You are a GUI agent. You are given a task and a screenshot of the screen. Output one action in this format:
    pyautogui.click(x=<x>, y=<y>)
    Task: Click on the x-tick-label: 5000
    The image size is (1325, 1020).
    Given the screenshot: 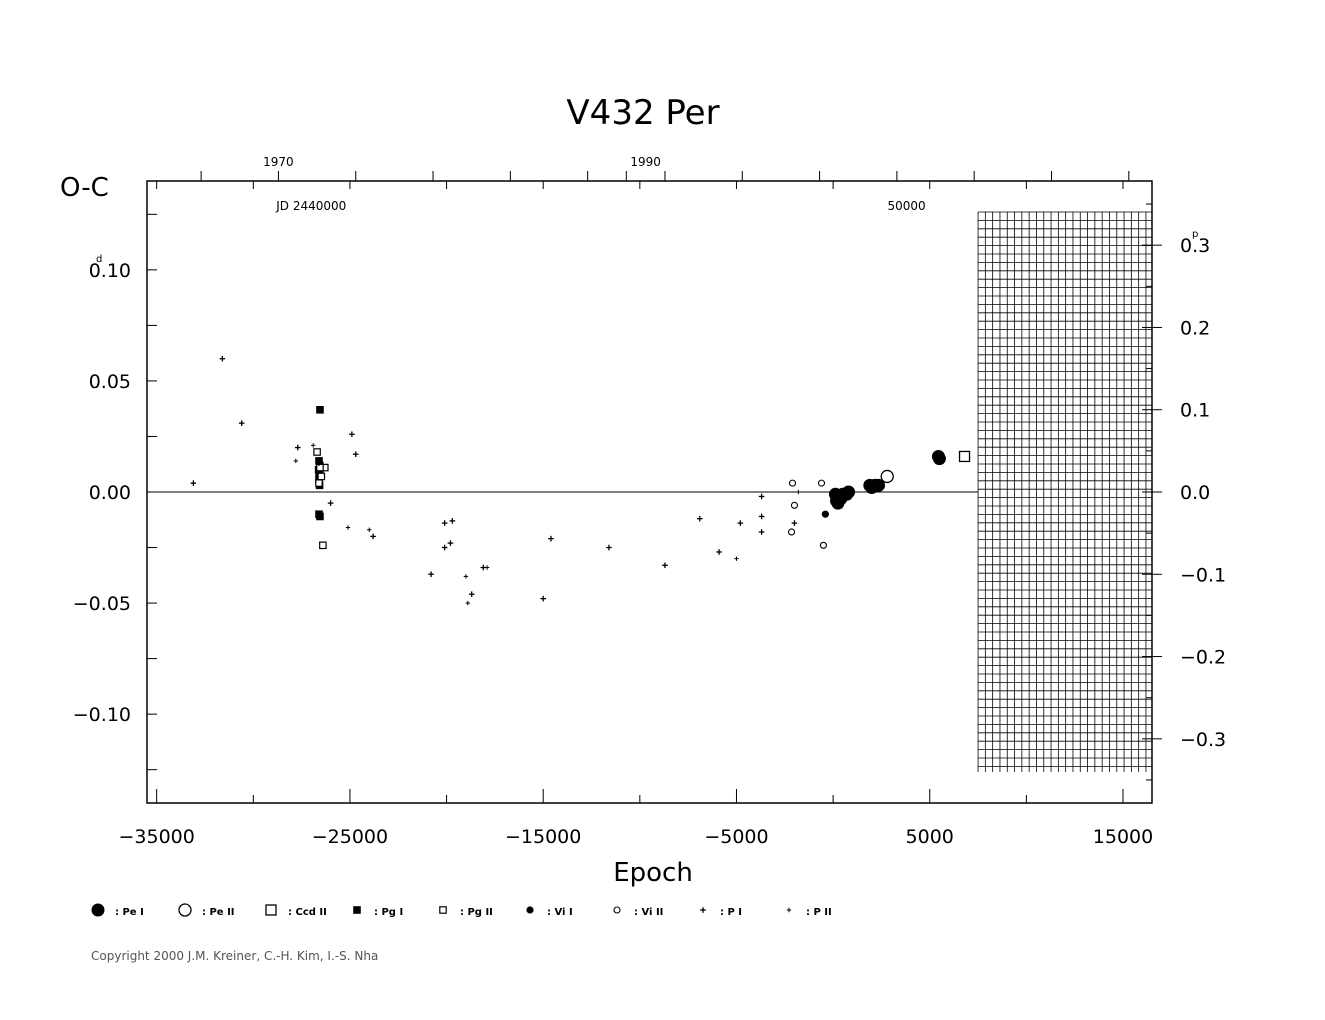 What is the action you would take?
    pyautogui.click(x=930, y=837)
    